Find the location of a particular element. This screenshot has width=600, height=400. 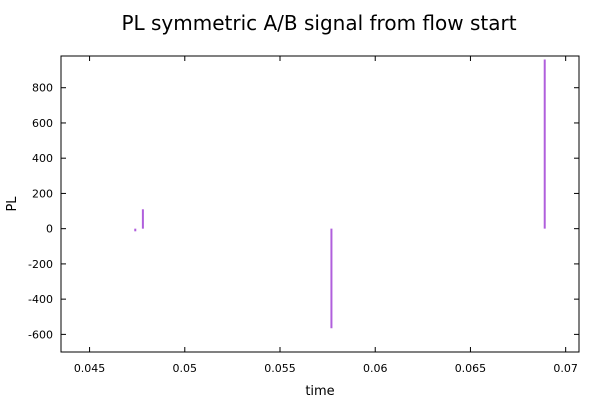

y-tick-label: -200 is located at coordinates (40, 264).